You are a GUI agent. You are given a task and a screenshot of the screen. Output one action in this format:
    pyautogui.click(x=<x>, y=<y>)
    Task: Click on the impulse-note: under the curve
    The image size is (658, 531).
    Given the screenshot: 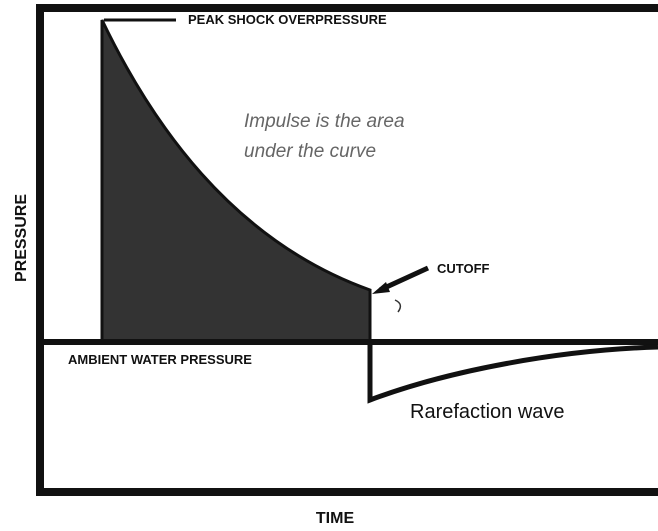 What is the action you would take?
    pyautogui.click(x=310, y=151)
    